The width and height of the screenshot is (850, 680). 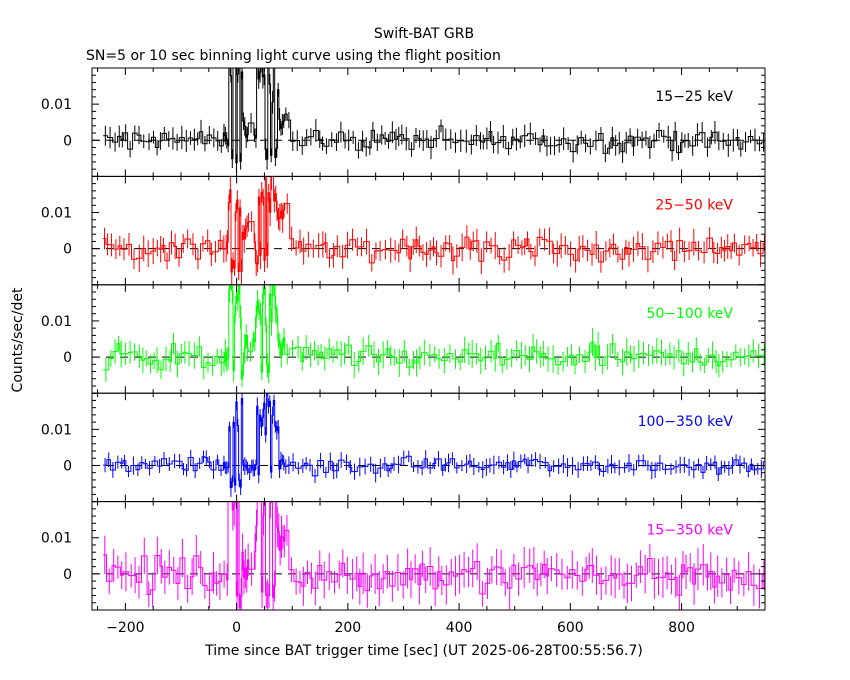 What do you see at coordinates (694, 205) in the screenshot?
I see `band-label: 25−50 keV` at bounding box center [694, 205].